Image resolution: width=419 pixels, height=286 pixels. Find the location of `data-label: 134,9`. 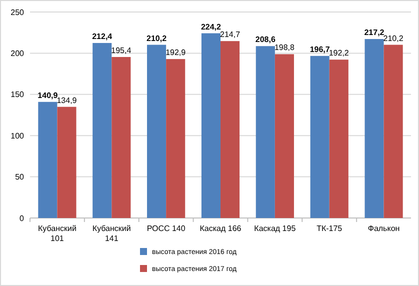

data-label: 134,9 is located at coordinates (67, 100).